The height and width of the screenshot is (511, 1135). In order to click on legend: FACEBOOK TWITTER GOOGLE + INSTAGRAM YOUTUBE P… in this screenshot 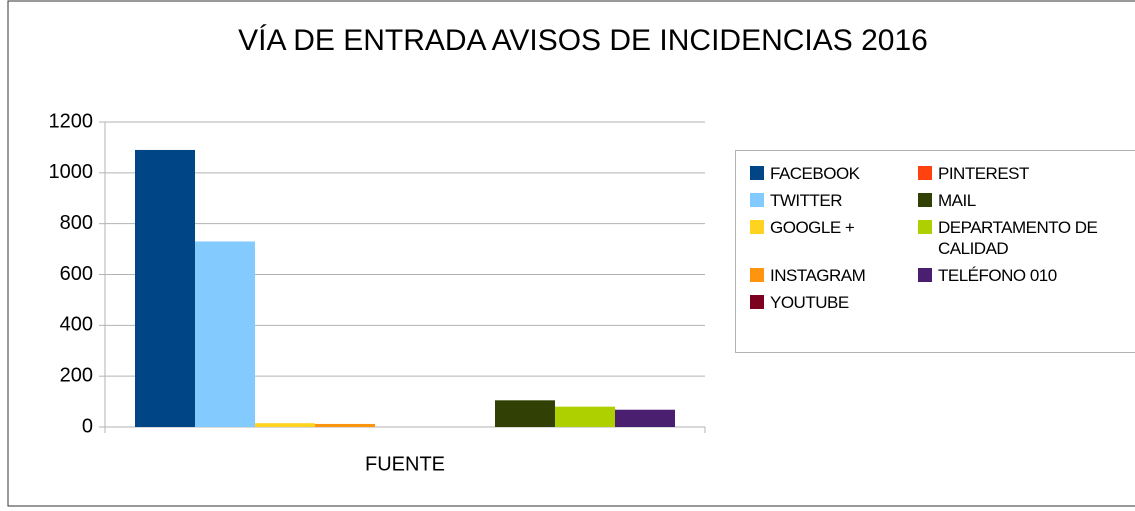, I will do `click(935, 251)`.